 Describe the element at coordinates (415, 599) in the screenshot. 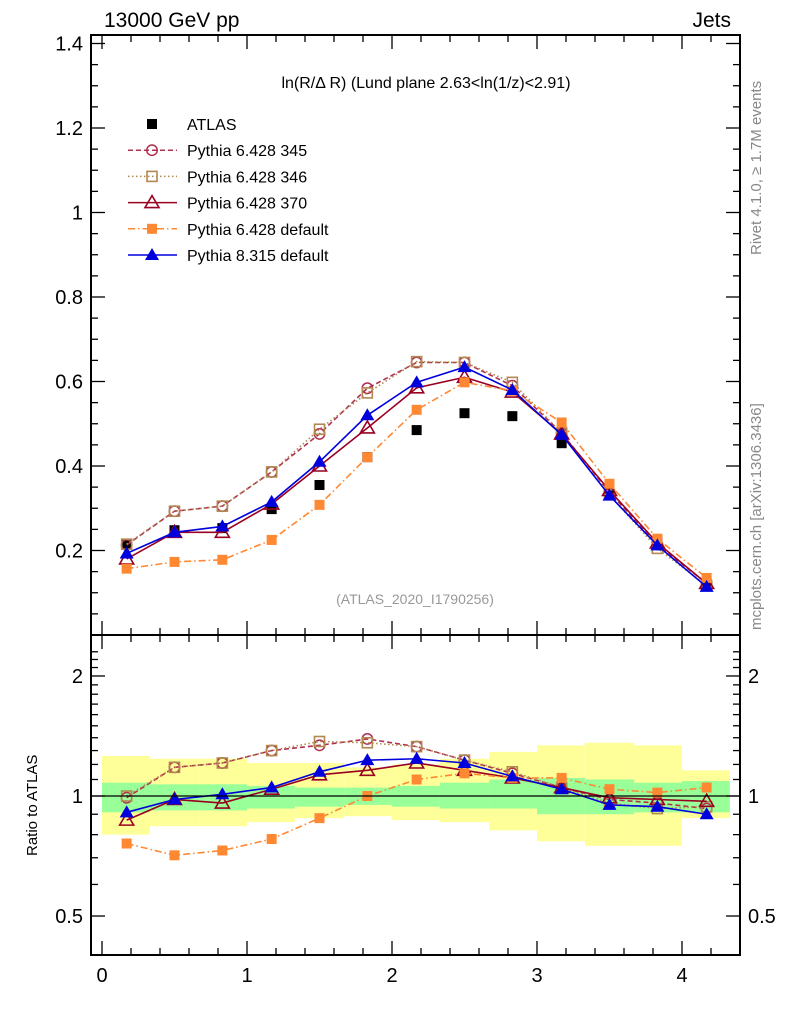

I see `watermark: (ATLAS_2020_I1790256)` at that location.